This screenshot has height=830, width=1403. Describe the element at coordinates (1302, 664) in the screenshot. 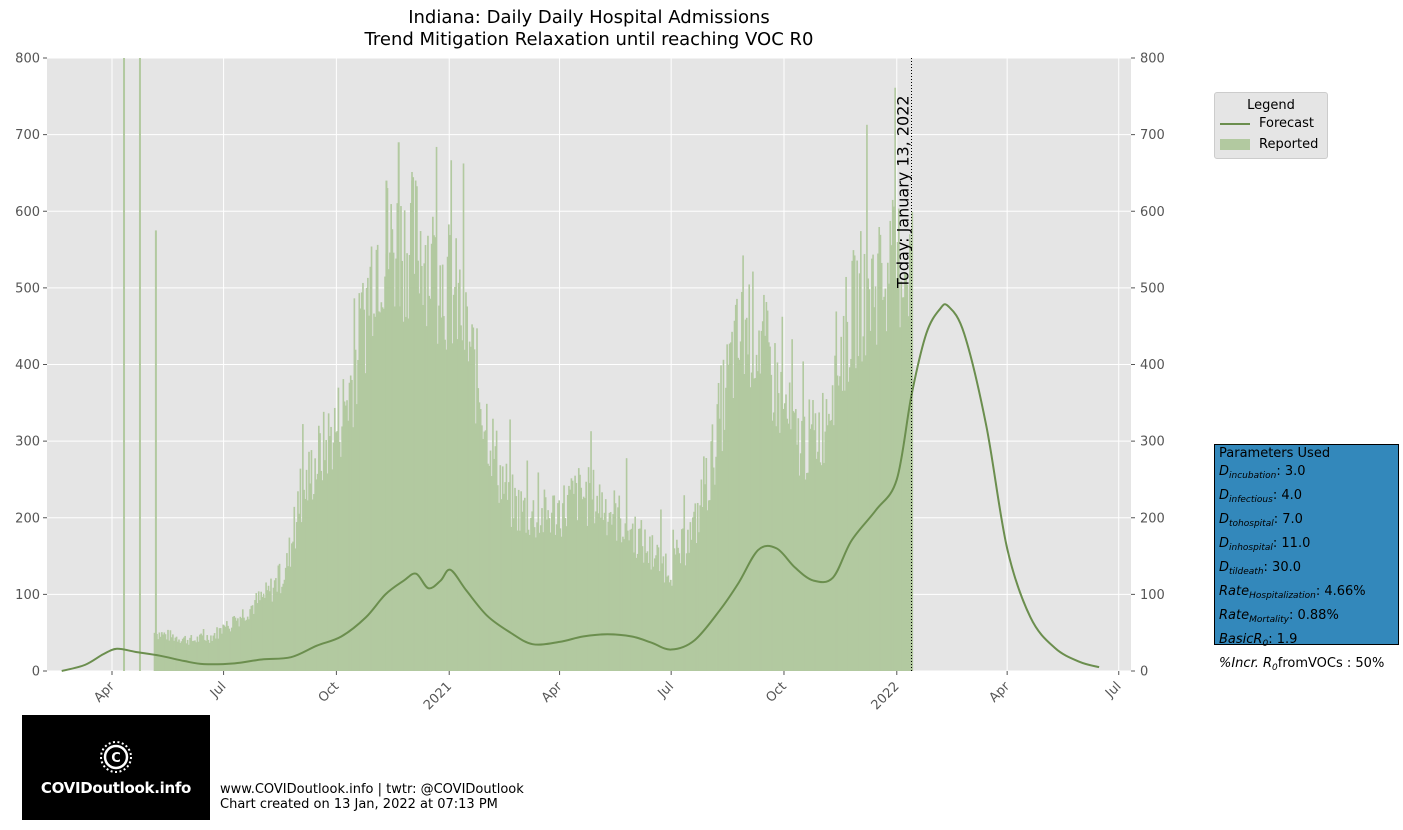

I see `parameter-row: %Incr. R0fromVOCs : 50%` at that location.